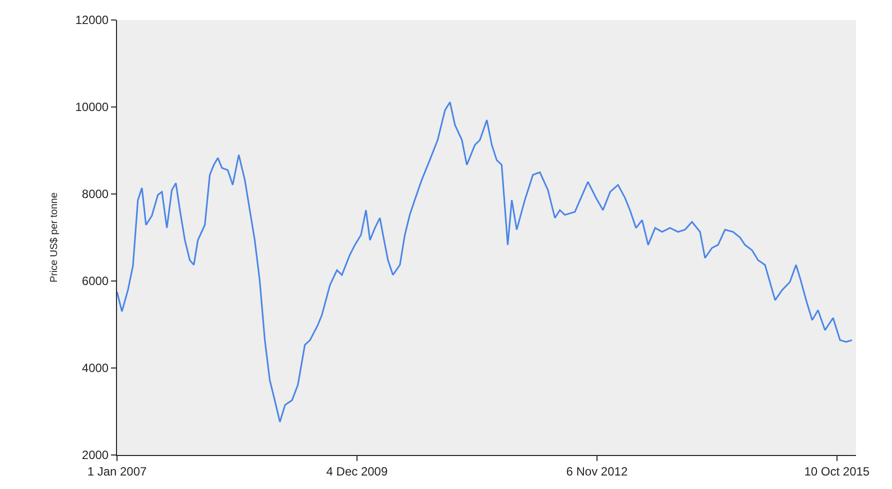 The height and width of the screenshot is (489, 892). What do you see at coordinates (95, 368) in the screenshot?
I see `y-tick-label: 4000` at bounding box center [95, 368].